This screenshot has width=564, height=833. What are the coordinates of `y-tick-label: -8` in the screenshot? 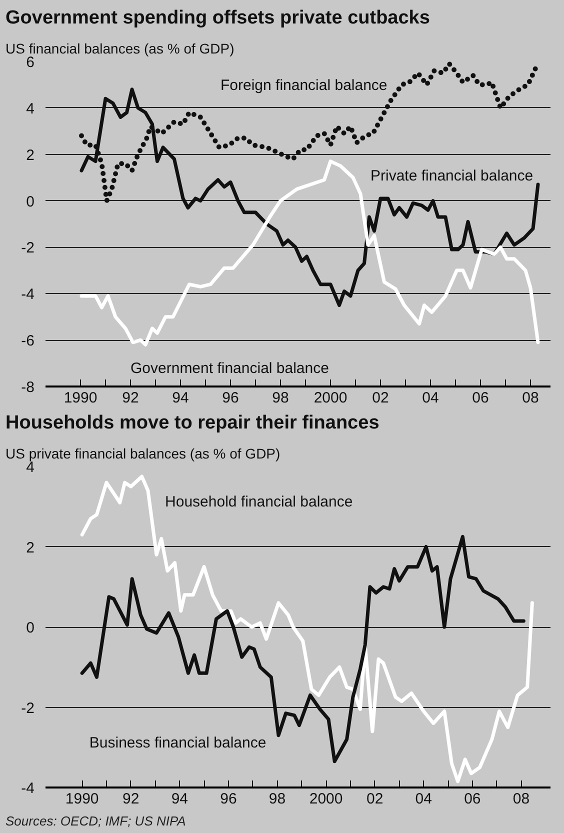 It's located at (28, 387).